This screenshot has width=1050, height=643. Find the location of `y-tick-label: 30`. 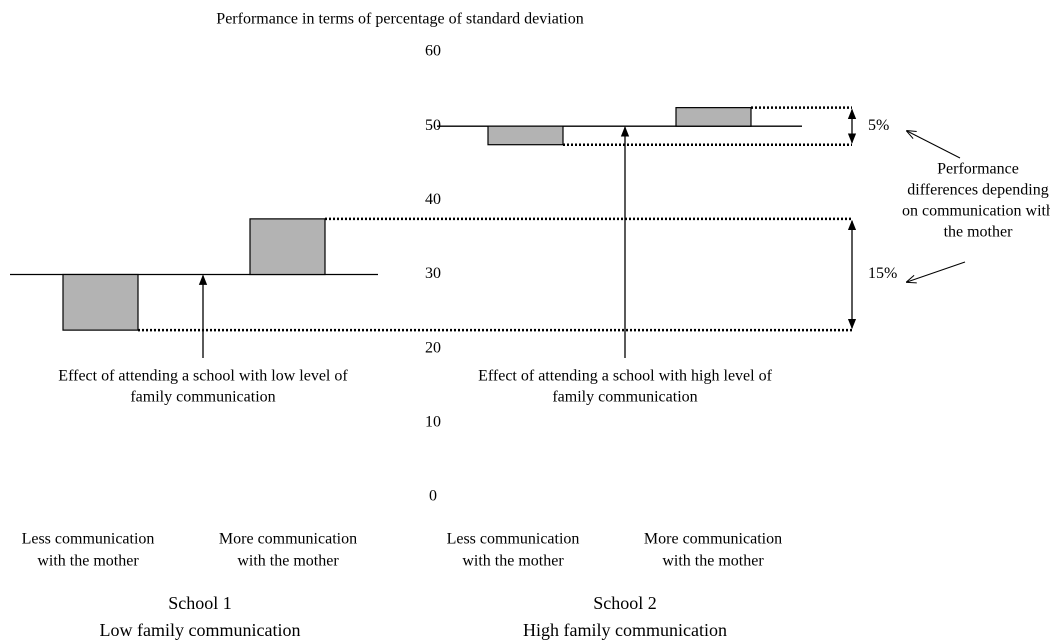

y-tick-label: 30 is located at coordinates (433, 273).